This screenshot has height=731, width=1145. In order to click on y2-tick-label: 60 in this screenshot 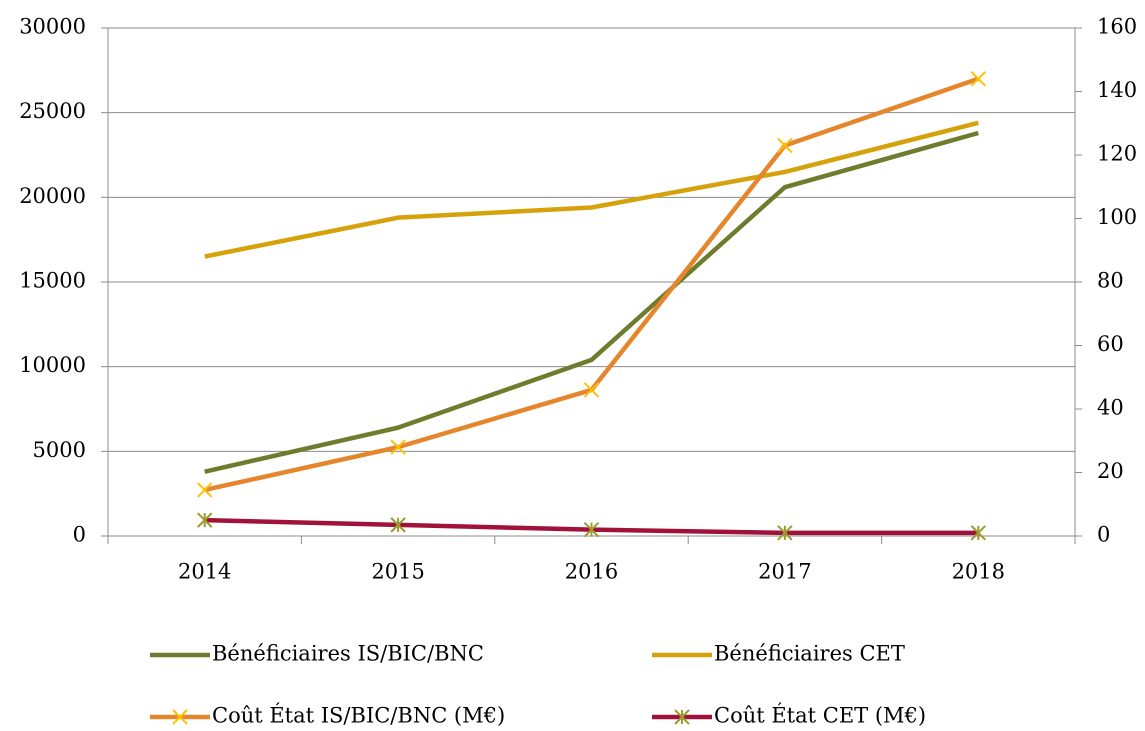, I will do `click(1110, 344)`.